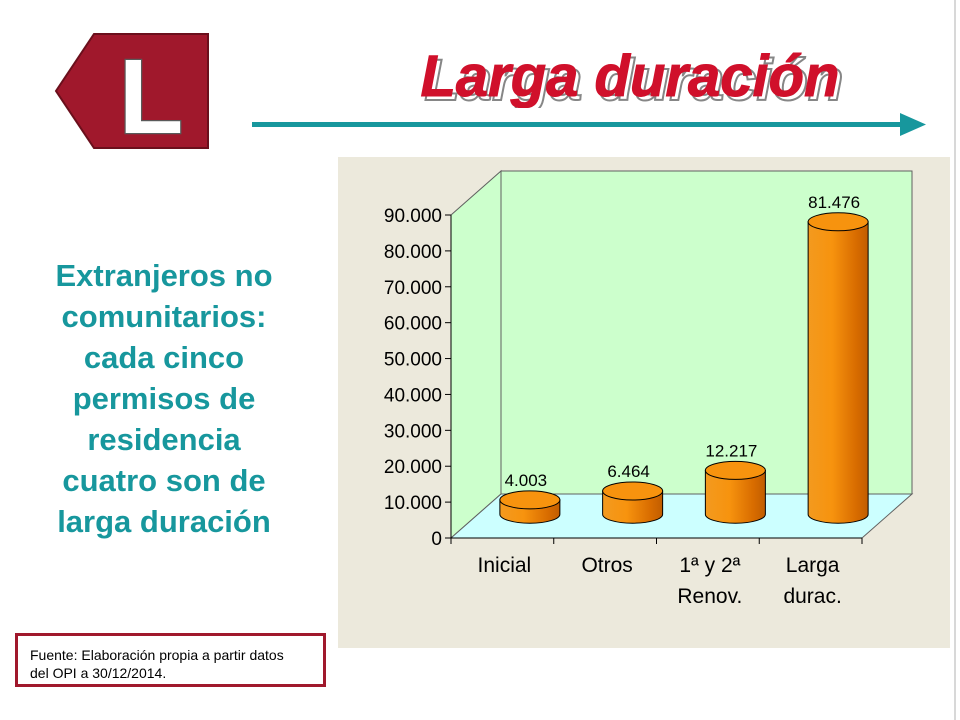  I want to click on badge-letter: L, so click(151, 94).